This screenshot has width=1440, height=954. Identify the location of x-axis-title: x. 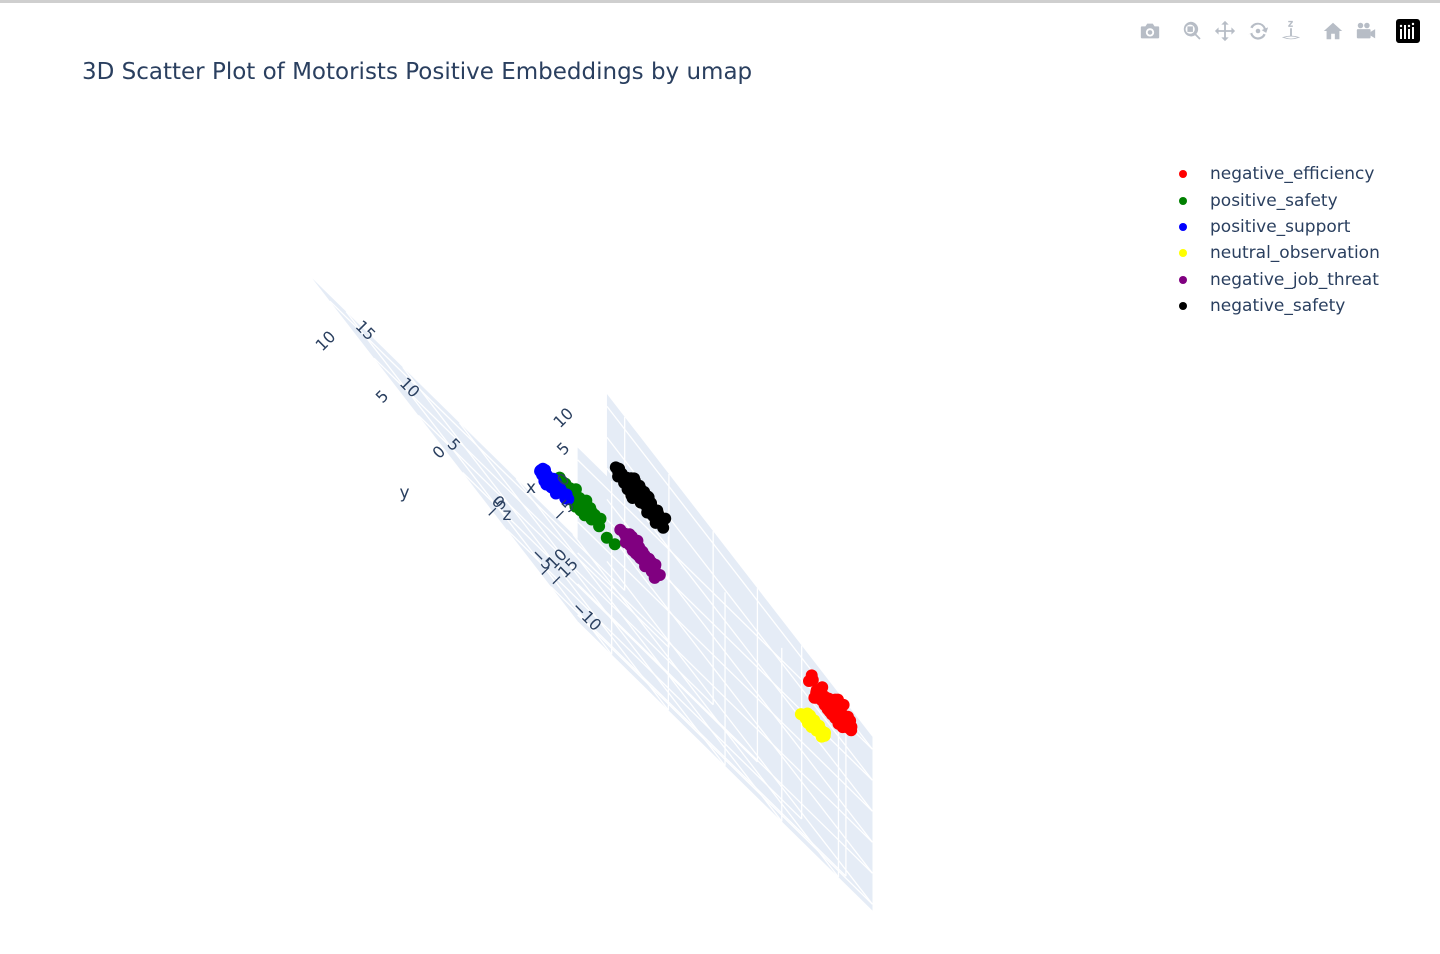
(531, 488).